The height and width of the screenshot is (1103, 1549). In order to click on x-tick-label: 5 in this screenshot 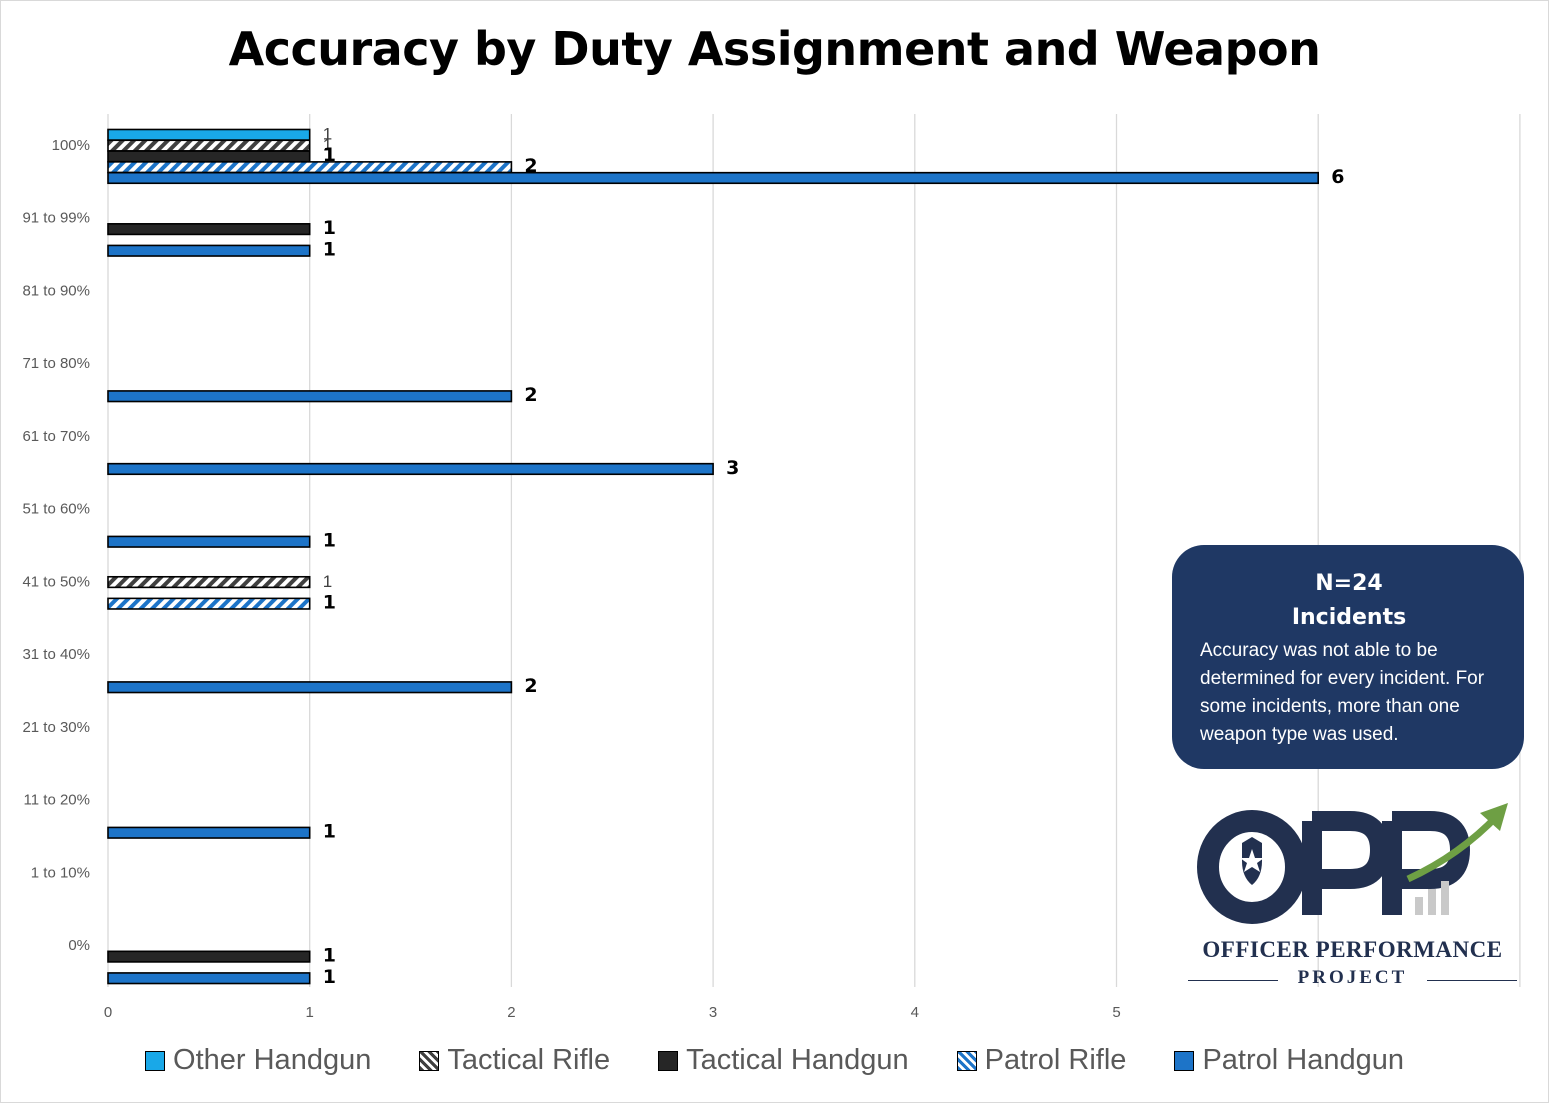, I will do `click(1116, 1012)`.